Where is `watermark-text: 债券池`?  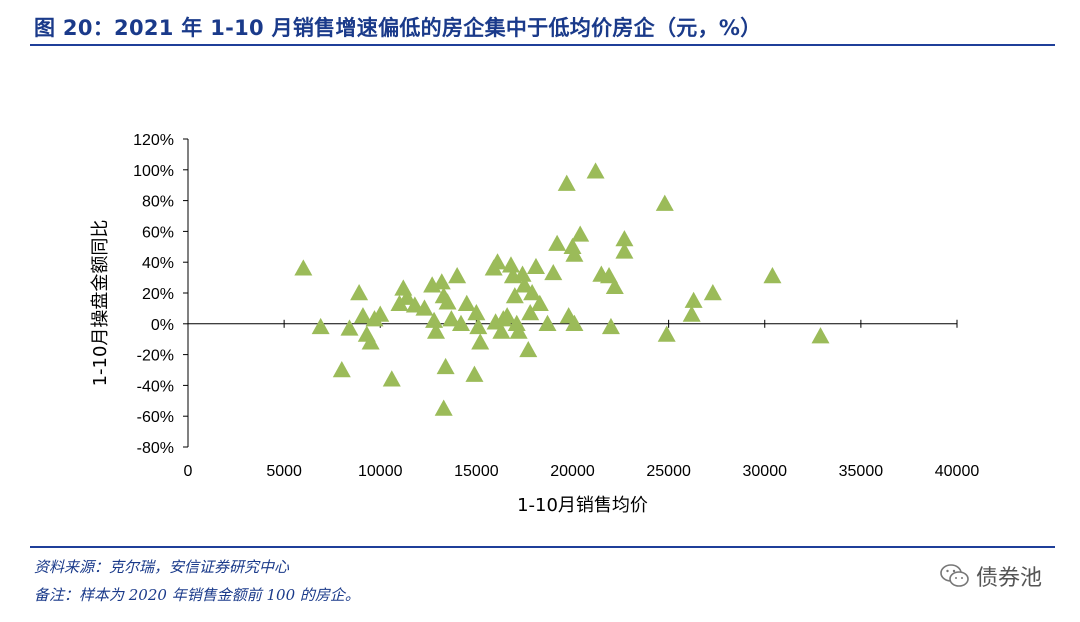
watermark-text: 债券池 is located at coordinates (1009, 578).